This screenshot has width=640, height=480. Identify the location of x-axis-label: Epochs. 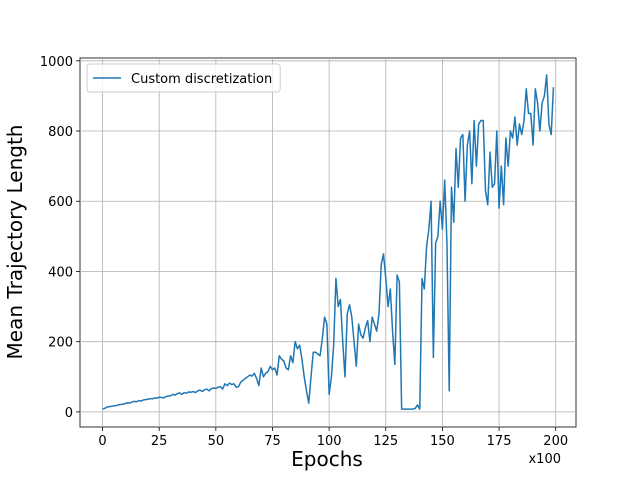
(327, 459).